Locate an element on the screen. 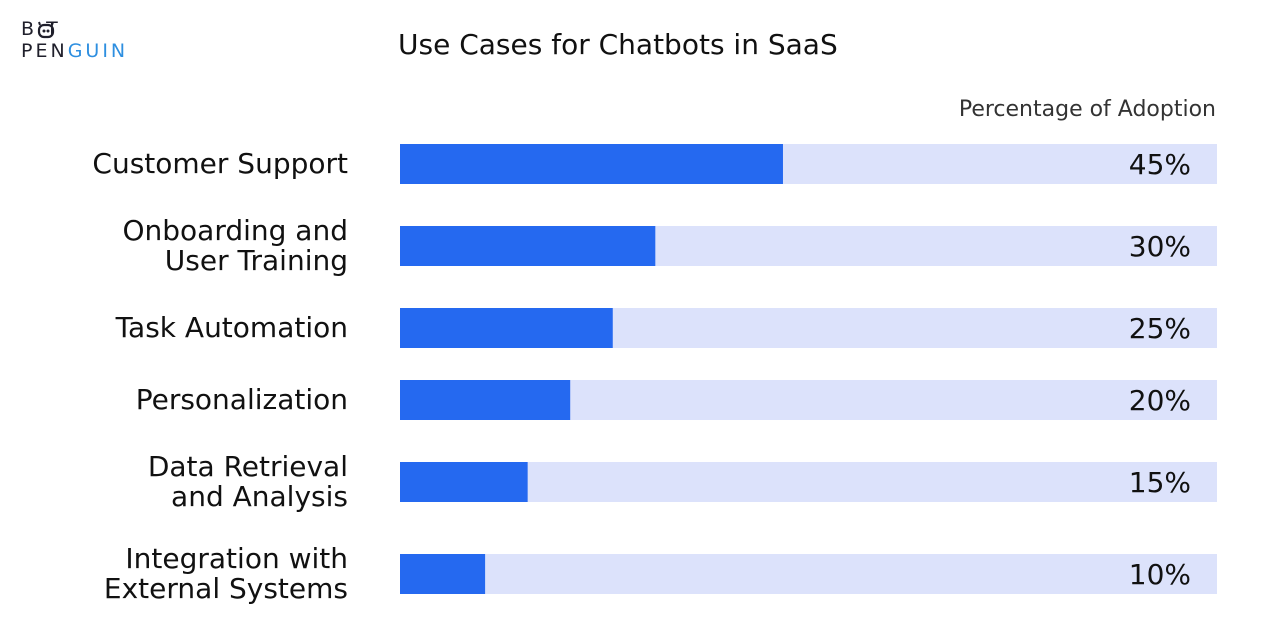  value-label: 30% is located at coordinates (1160, 246).